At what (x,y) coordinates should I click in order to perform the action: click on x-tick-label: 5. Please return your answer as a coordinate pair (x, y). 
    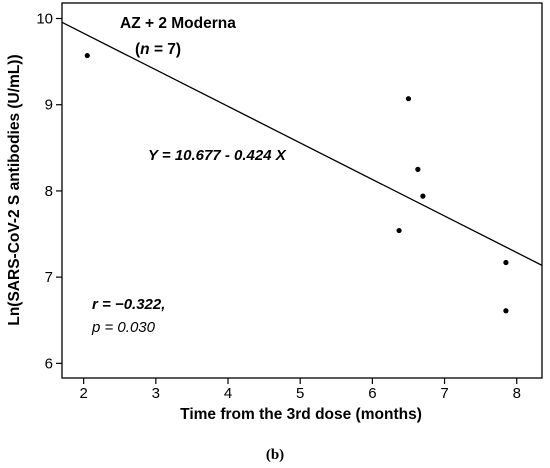
    Looking at the image, I should click on (300, 393).